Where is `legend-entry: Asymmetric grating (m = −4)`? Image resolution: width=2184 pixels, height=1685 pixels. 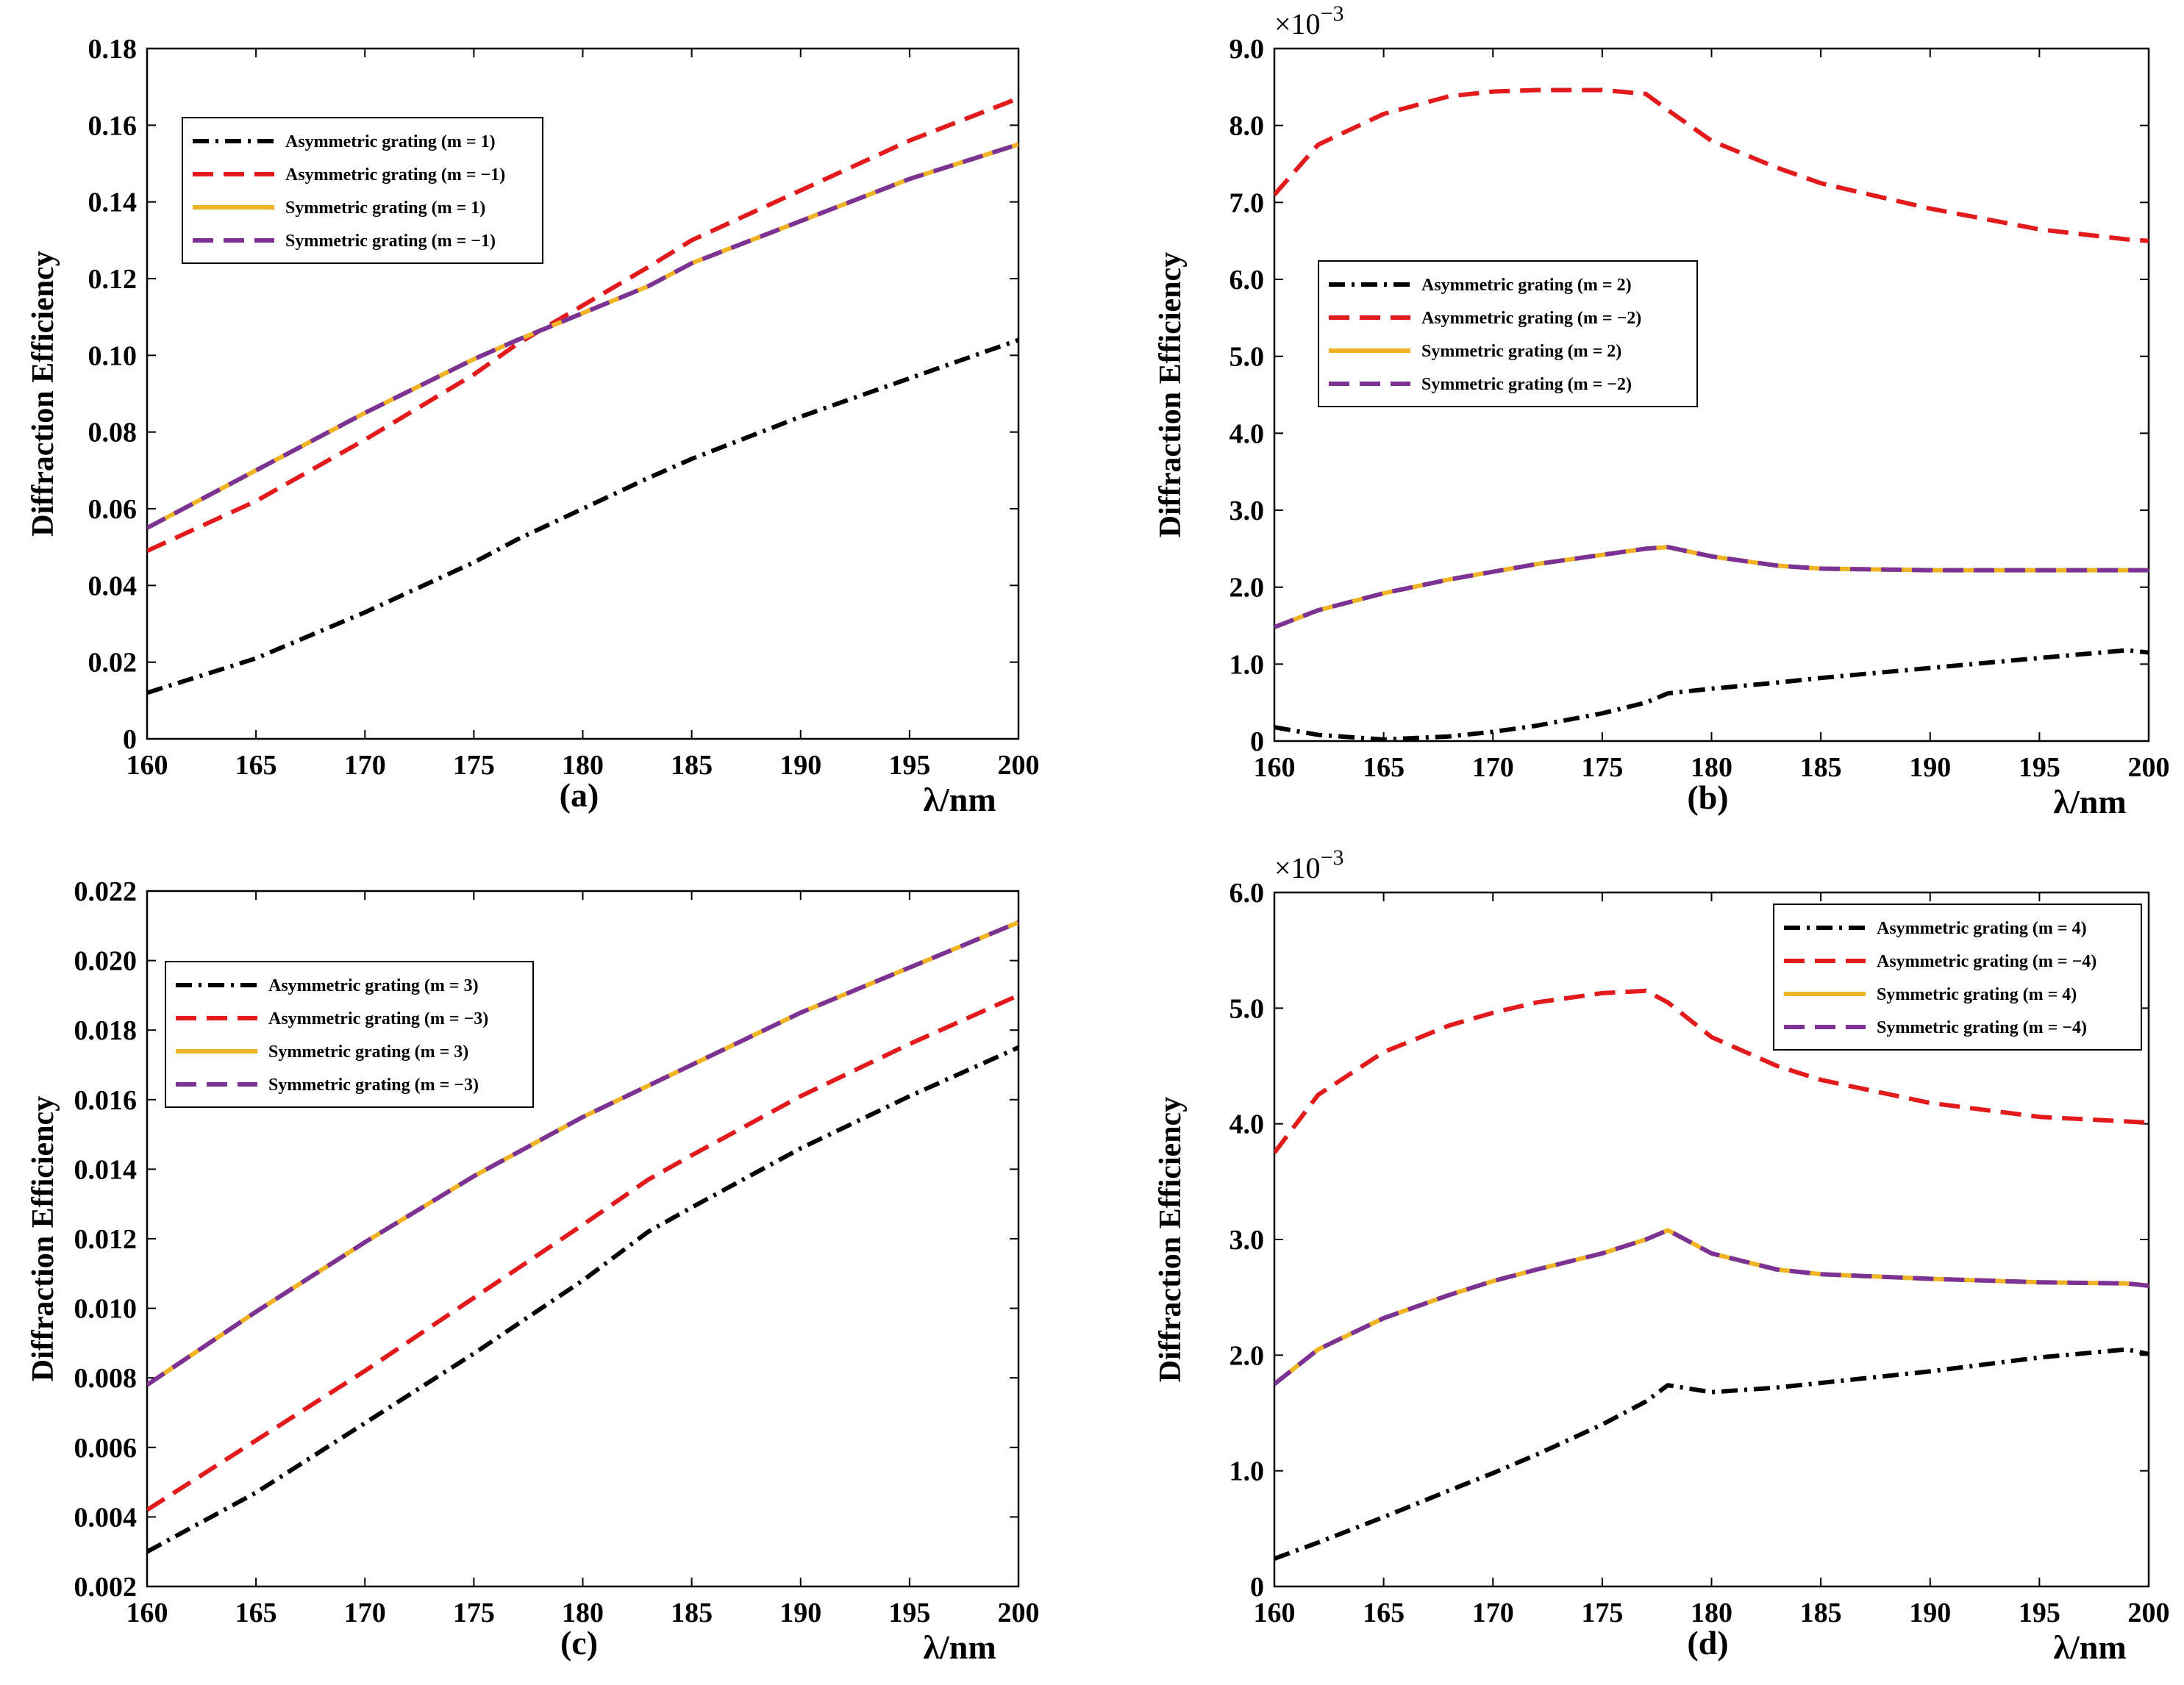
legend-entry: Asymmetric grating (m = −4) is located at coordinates (1986, 961).